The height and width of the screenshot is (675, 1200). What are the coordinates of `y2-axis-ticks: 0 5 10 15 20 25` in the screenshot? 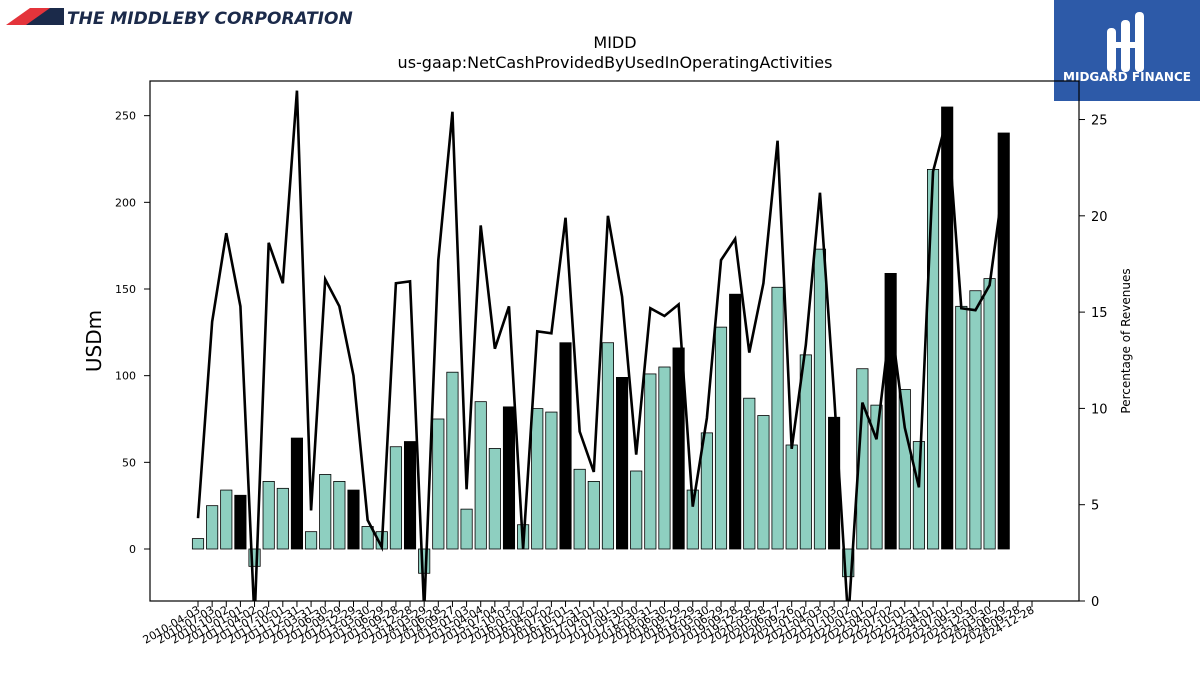 It's located at (1093, 362).